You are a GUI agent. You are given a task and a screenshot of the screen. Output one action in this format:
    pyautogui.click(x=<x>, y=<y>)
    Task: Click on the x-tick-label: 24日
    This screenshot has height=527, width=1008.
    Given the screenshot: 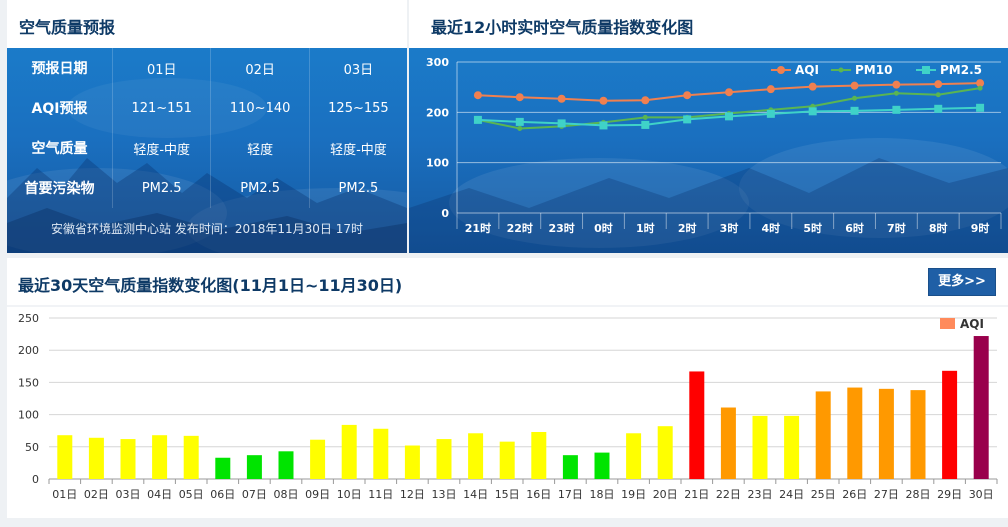 What is the action you would take?
    pyautogui.click(x=791, y=494)
    